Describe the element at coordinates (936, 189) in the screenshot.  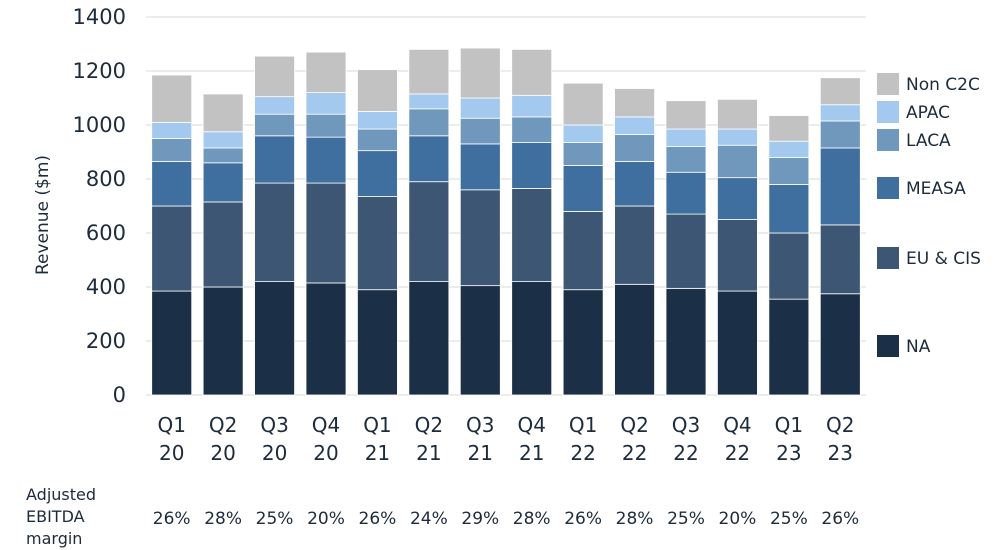
I see `legend-label: MEASA` at that location.